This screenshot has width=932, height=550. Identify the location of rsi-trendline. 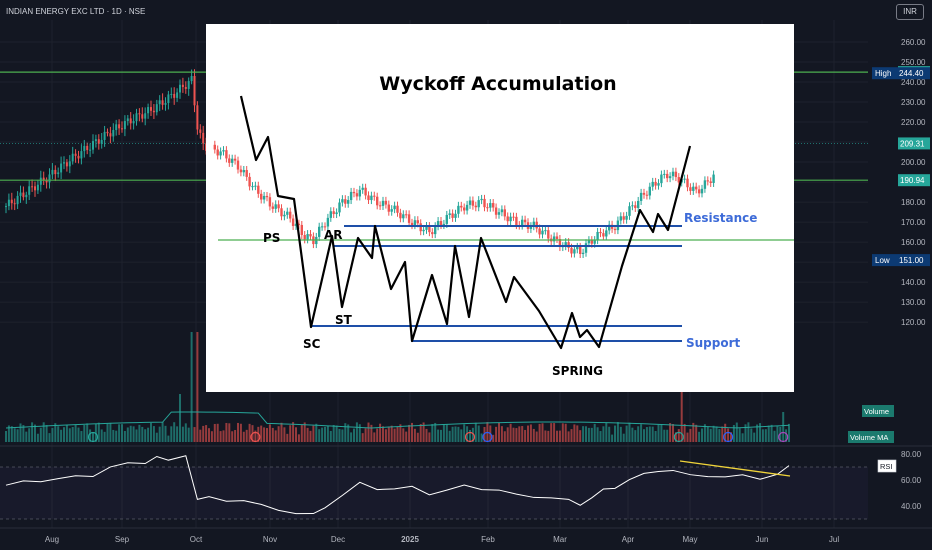
(735, 468).